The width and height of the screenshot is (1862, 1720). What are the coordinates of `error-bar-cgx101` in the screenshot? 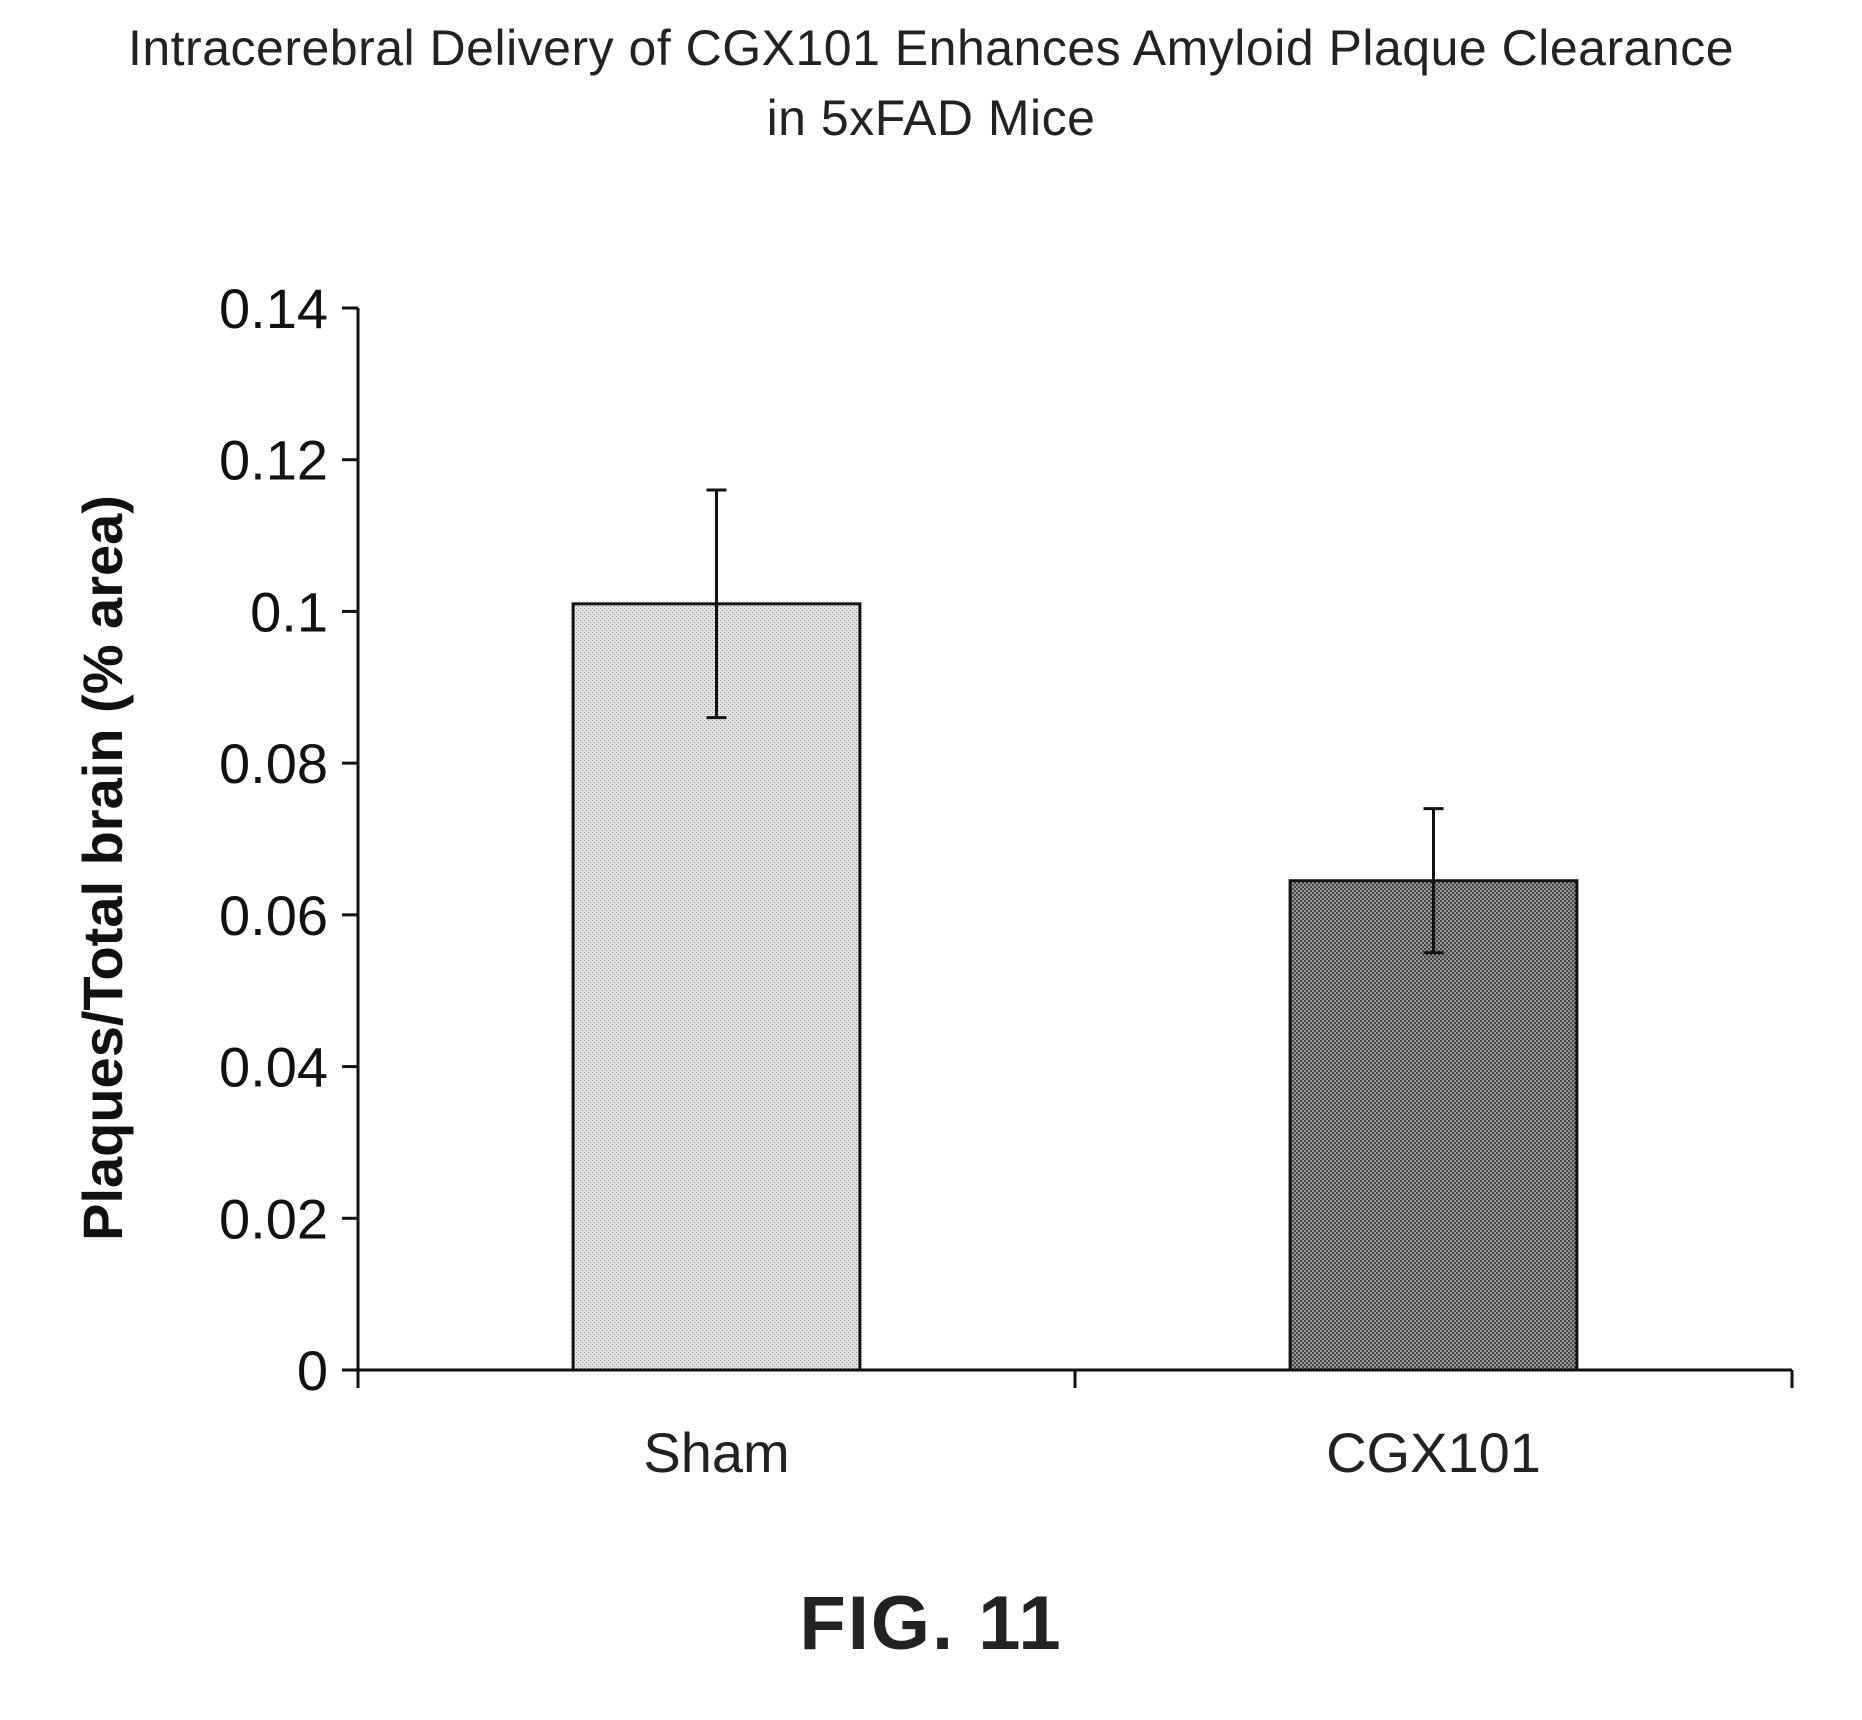 It's located at (1433, 881).